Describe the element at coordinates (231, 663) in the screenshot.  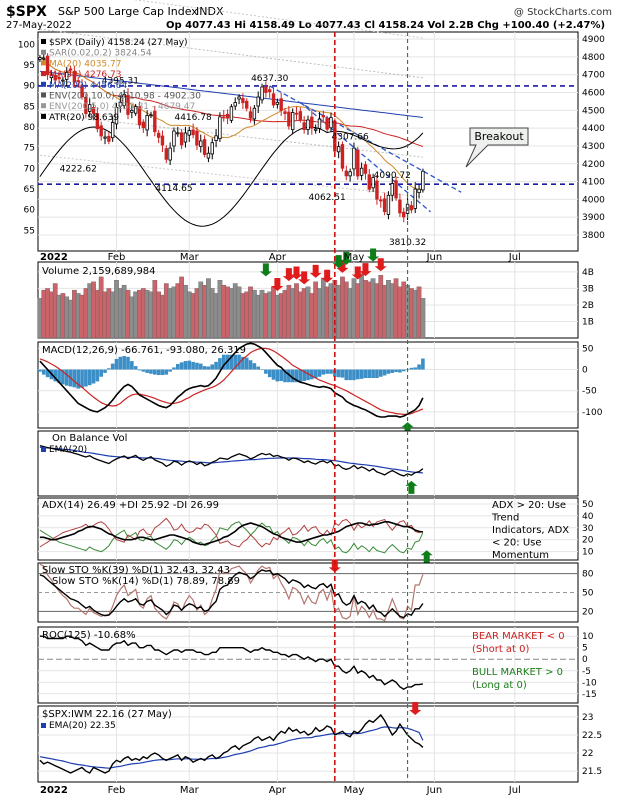
I see `roc-line` at that location.